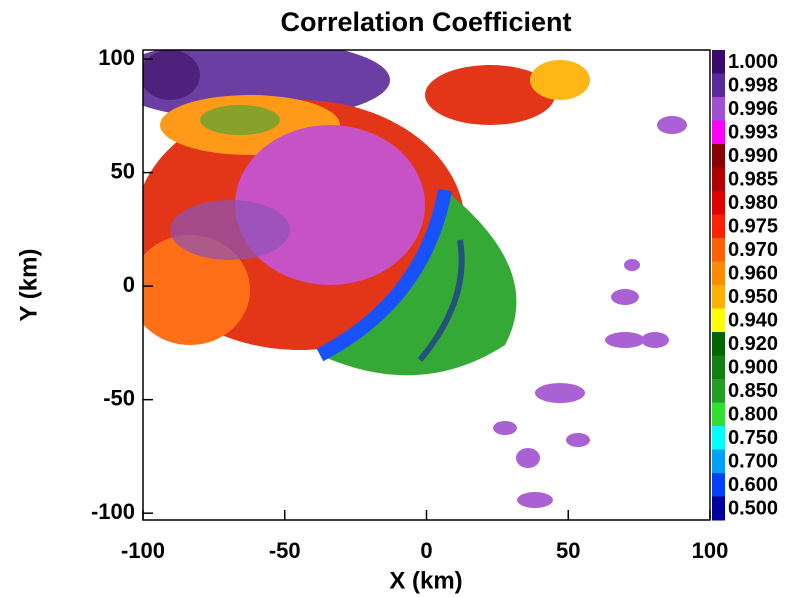 The width and height of the screenshot is (807, 597). Describe the element at coordinates (113, 511) in the screenshot. I see `y-tick-label: -100` at that location.